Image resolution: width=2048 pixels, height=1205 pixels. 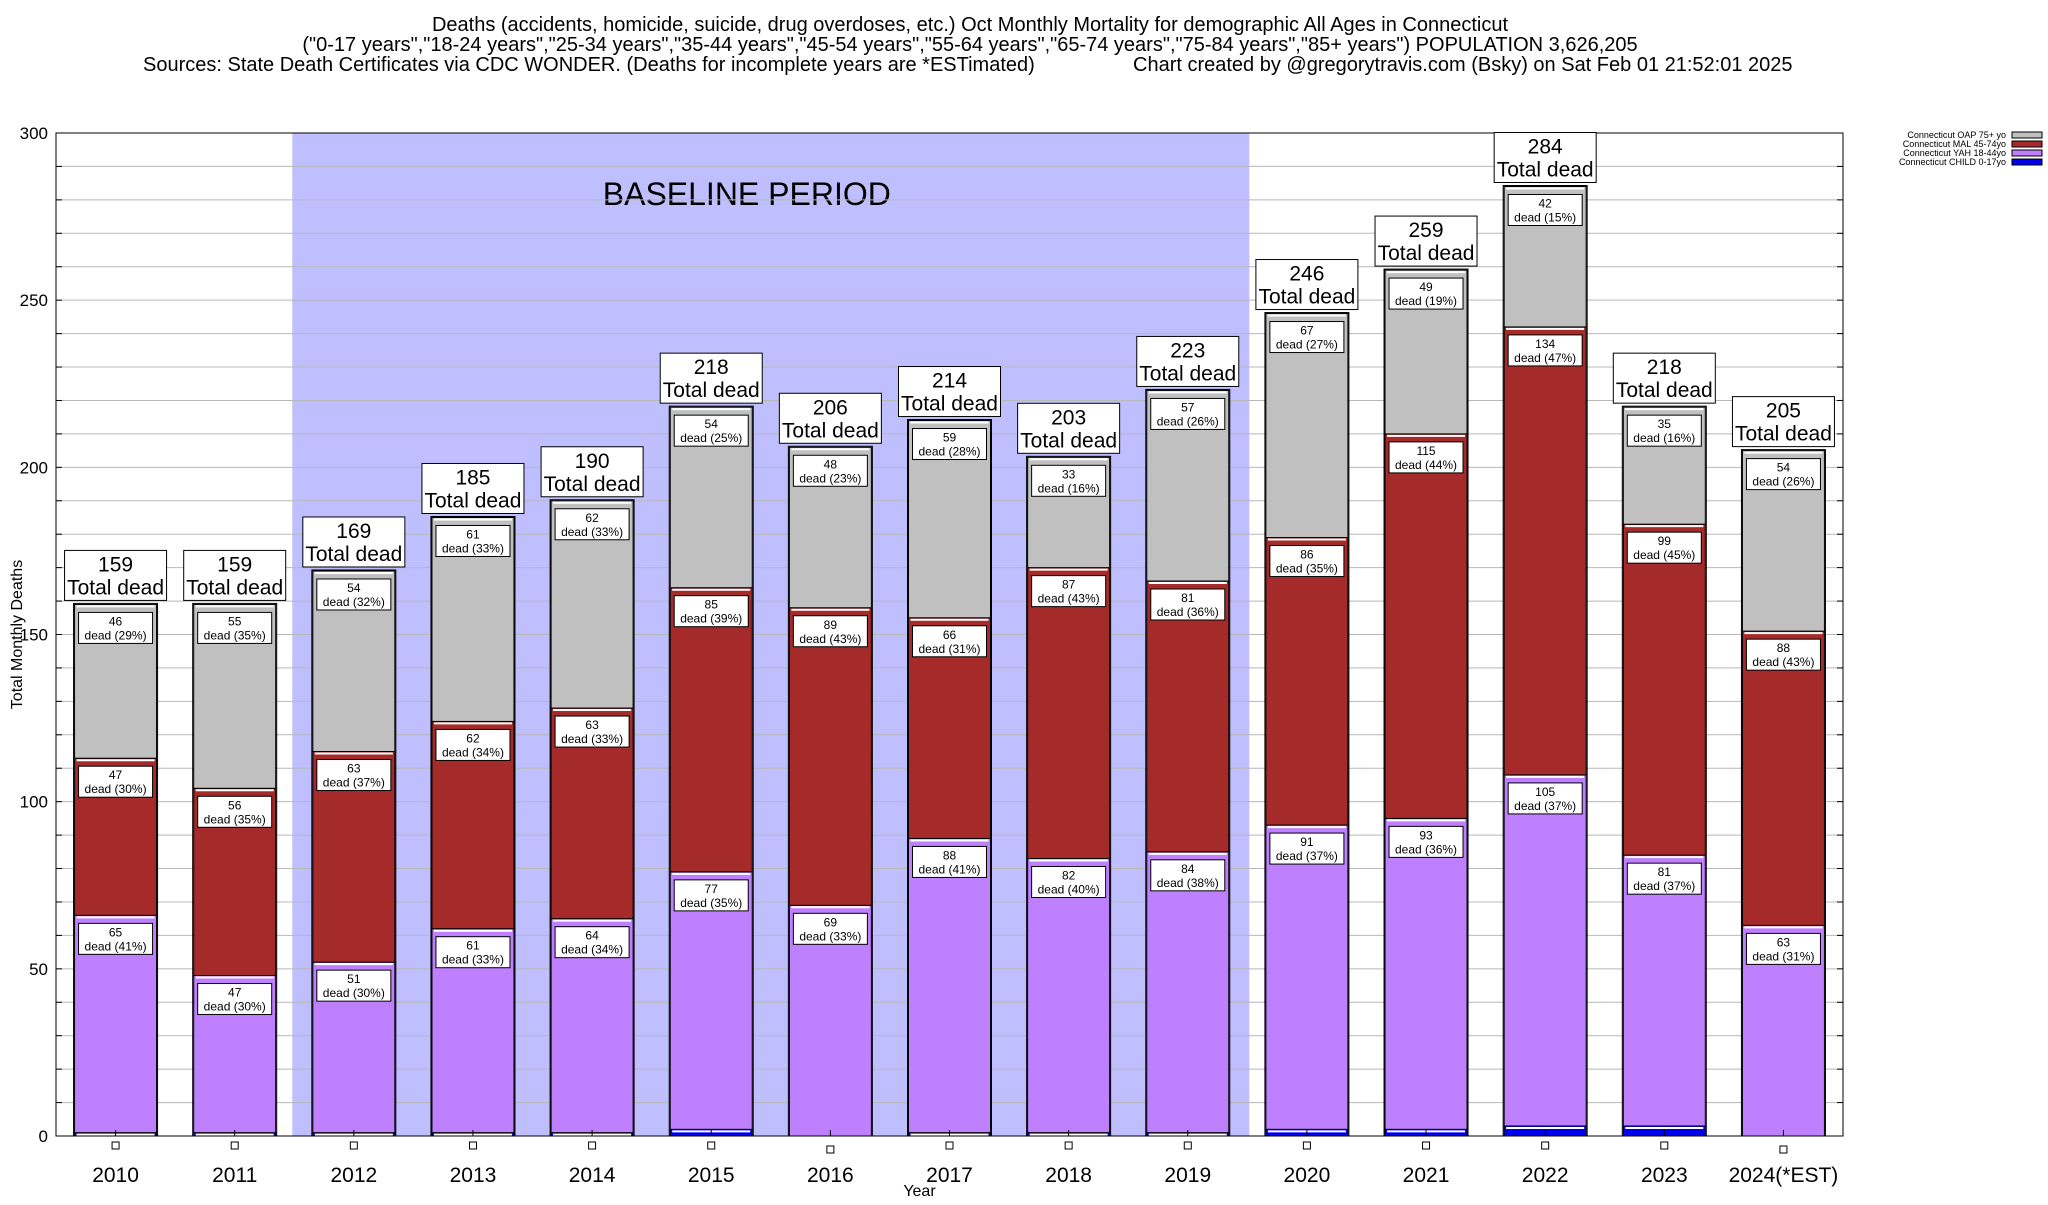 What do you see at coordinates (592, 936) in the screenshot?
I see `segment-value-label: 64` at bounding box center [592, 936].